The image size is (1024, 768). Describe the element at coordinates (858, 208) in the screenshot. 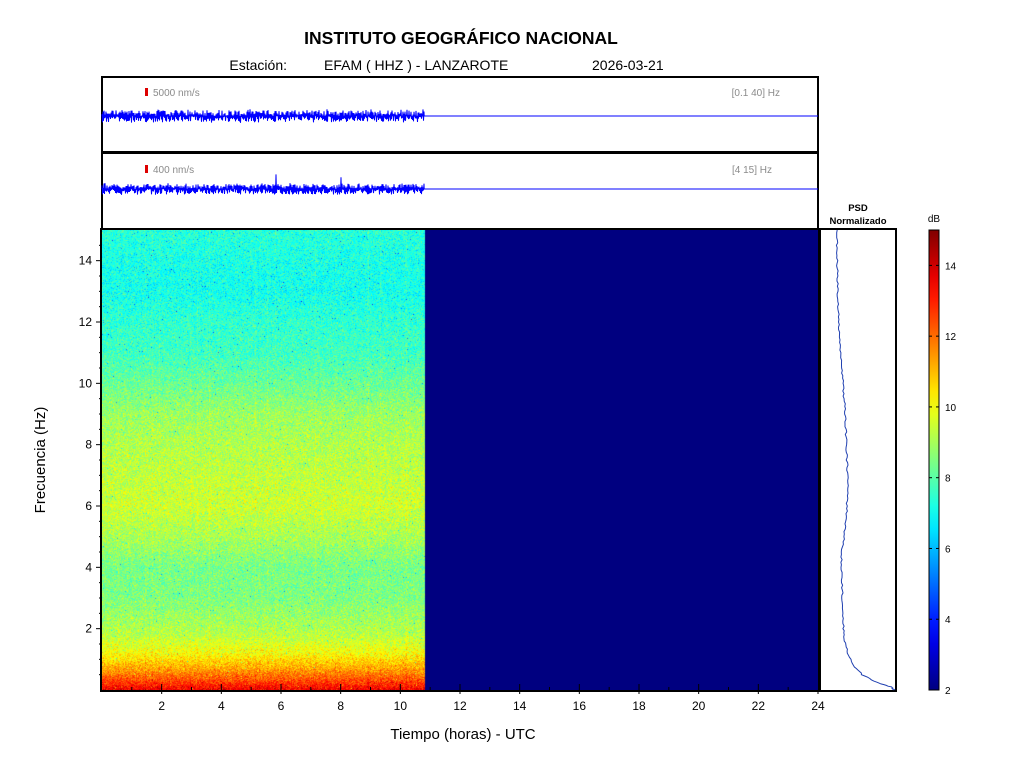

I see `psd-title: PSD` at that location.